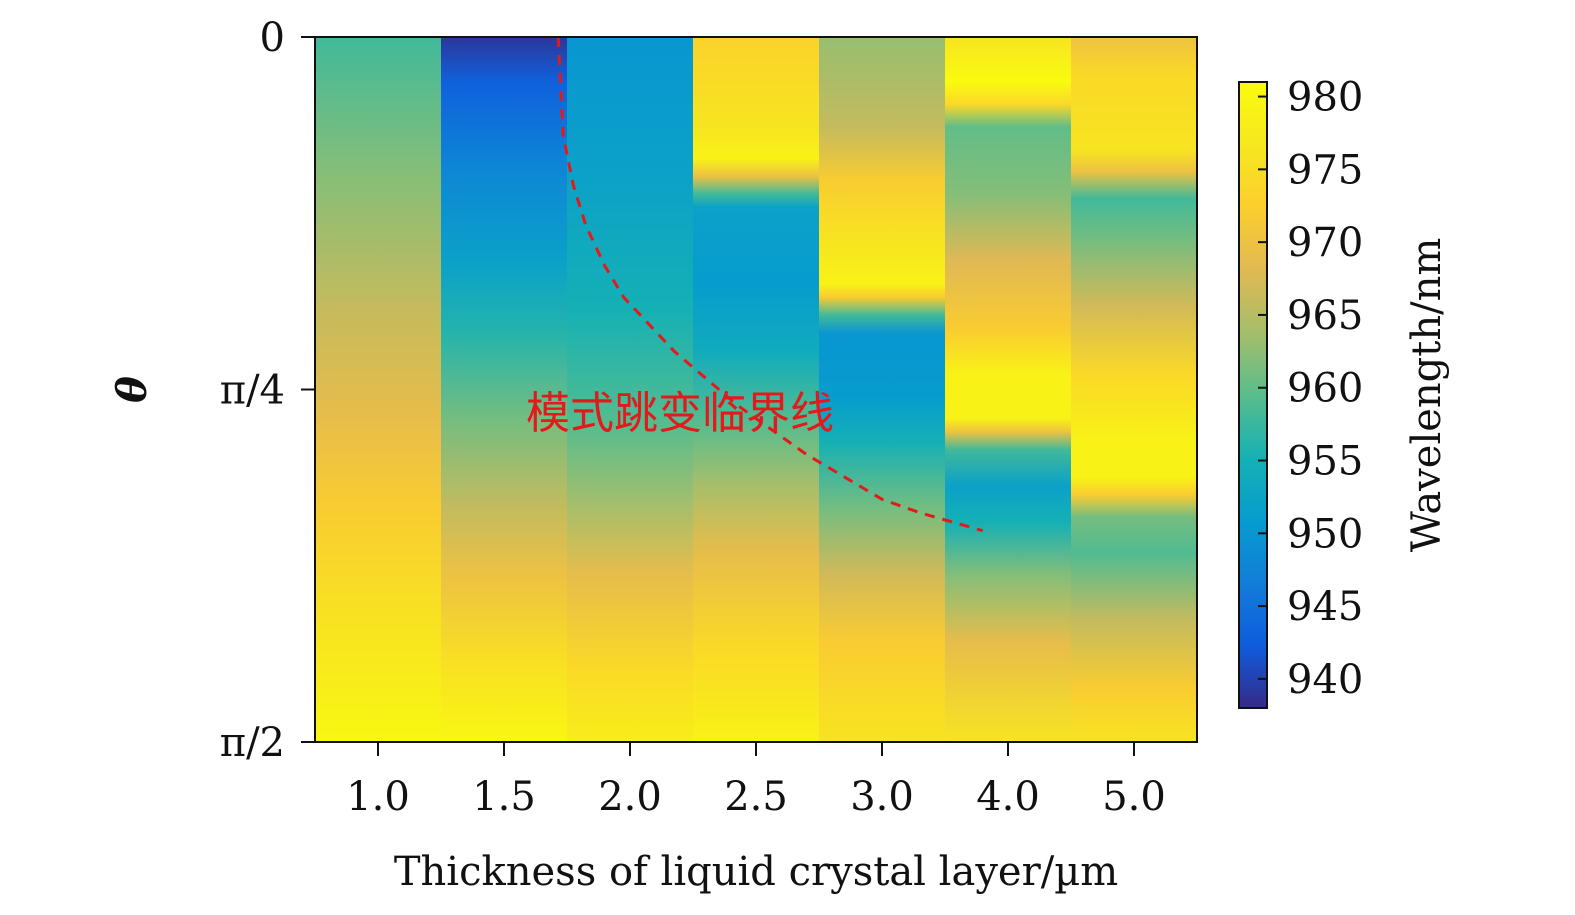 This screenshot has width=1575, height=915. I want to click on x-axis-ticks: 1.0 1.5 2.0 2.5 3.0 4.0 5.0, so click(756, 781).